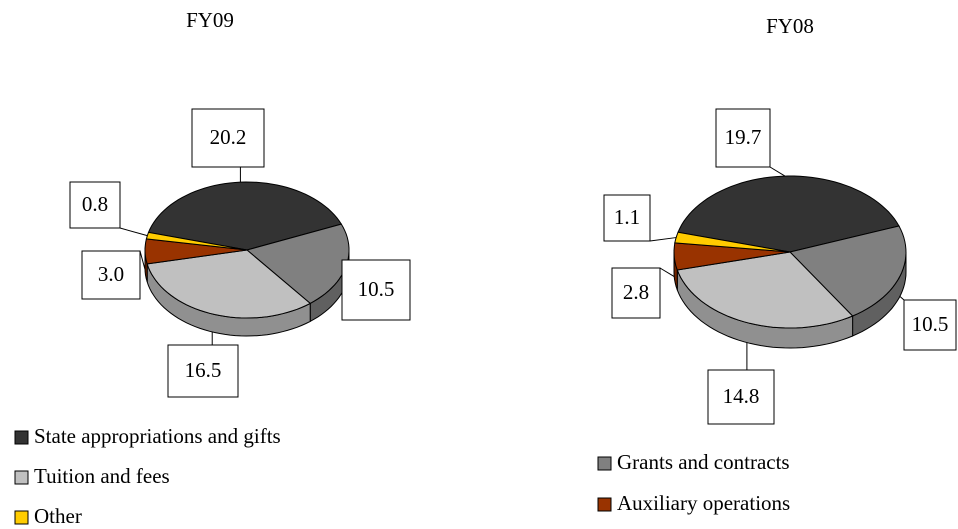 The height and width of the screenshot is (529, 958). I want to click on legend-label: Other, so click(58, 516).